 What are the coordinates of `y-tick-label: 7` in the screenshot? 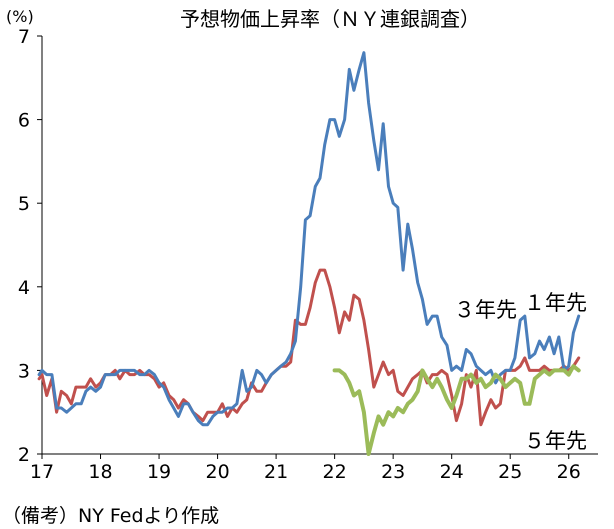 It's located at (24, 37).